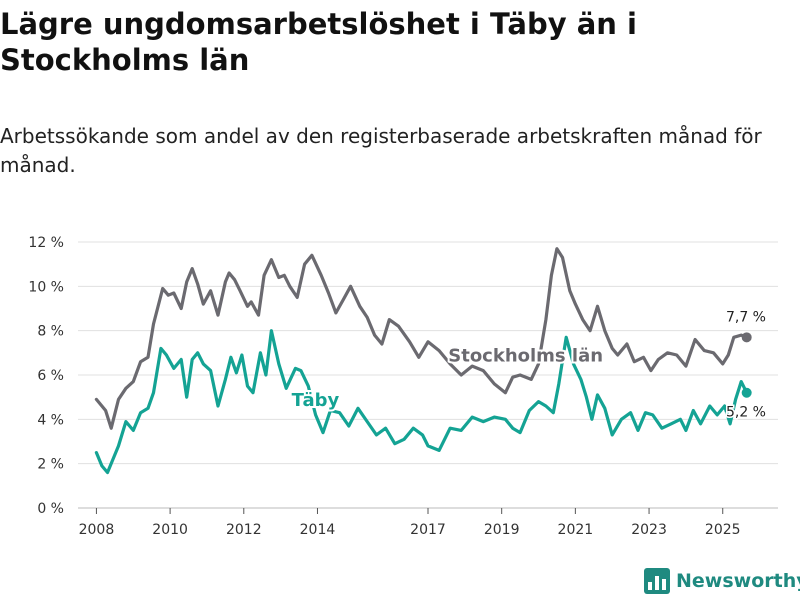  I want to click on x-tick-label: 2021, so click(576, 530).